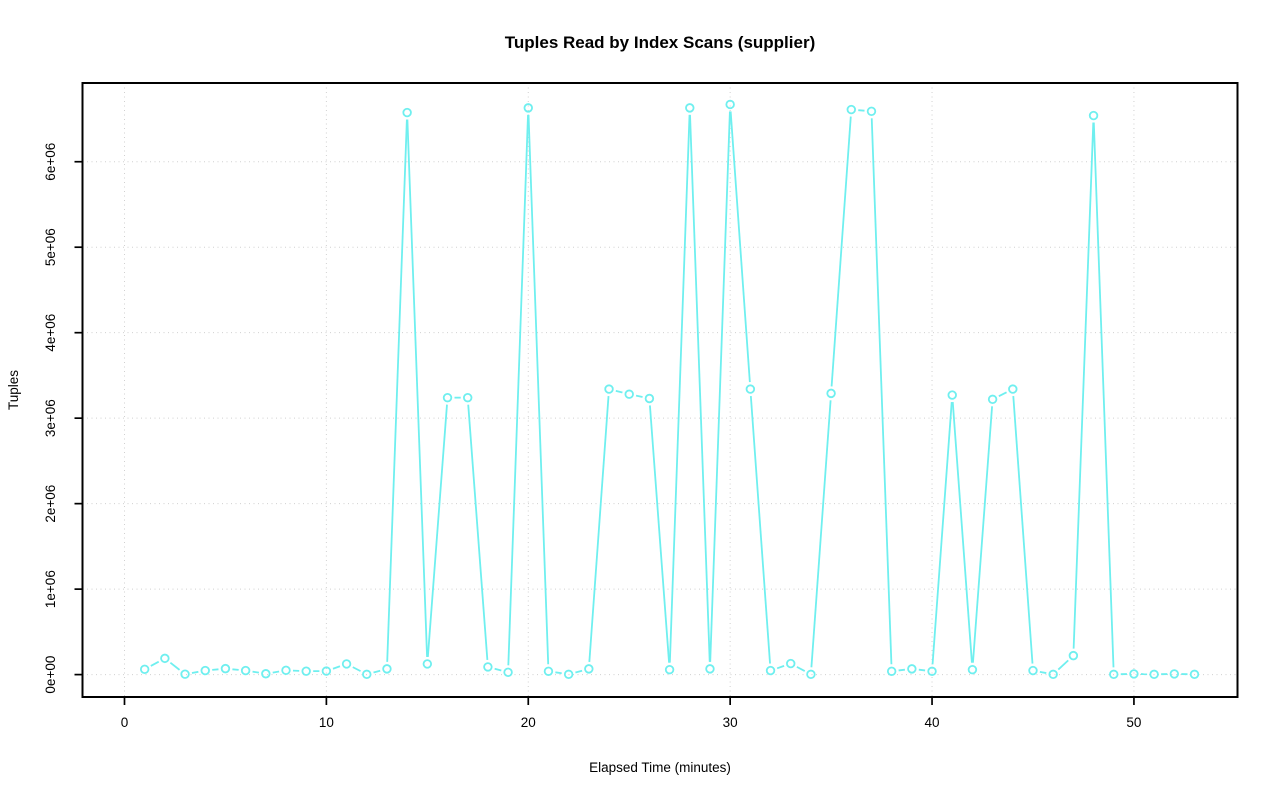 The height and width of the screenshot is (801, 1280). I want to click on x-tick-label: 30, so click(730, 722).